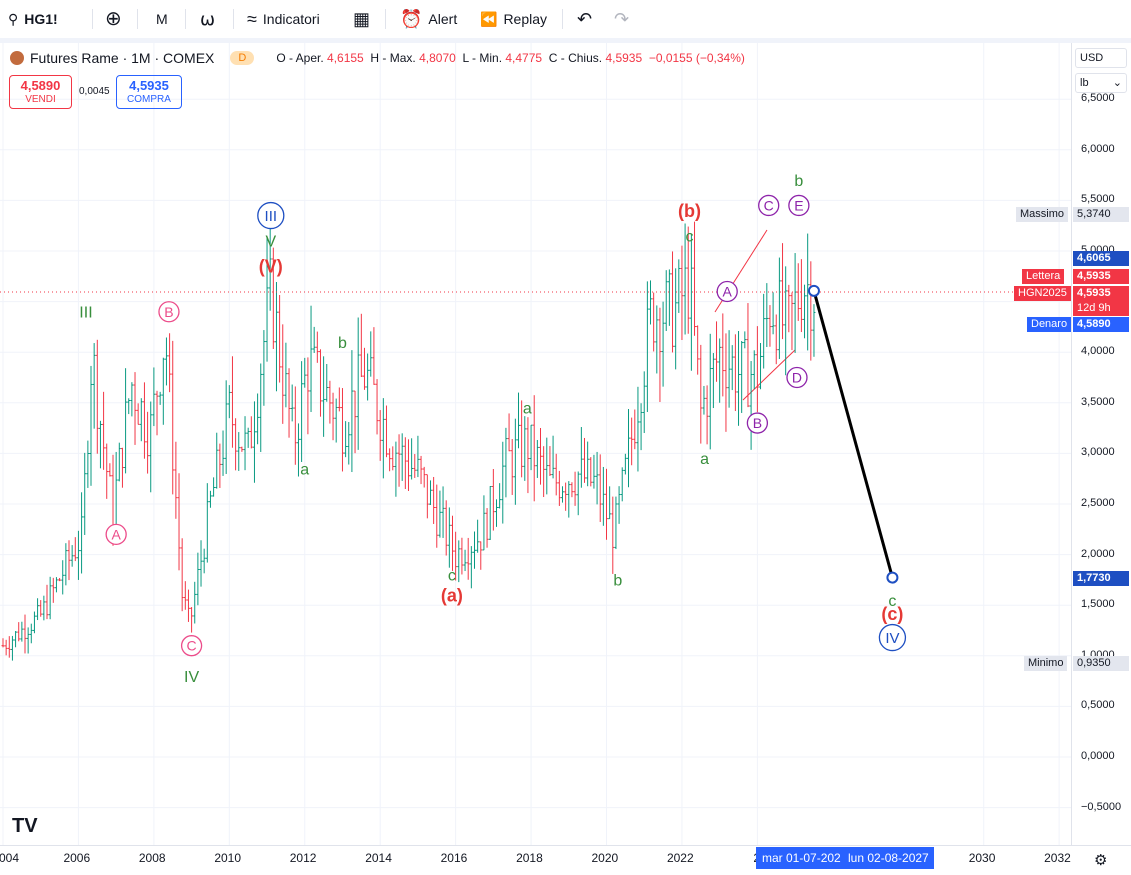  I want to click on price-tick-label: 3,5000, so click(1098, 401).